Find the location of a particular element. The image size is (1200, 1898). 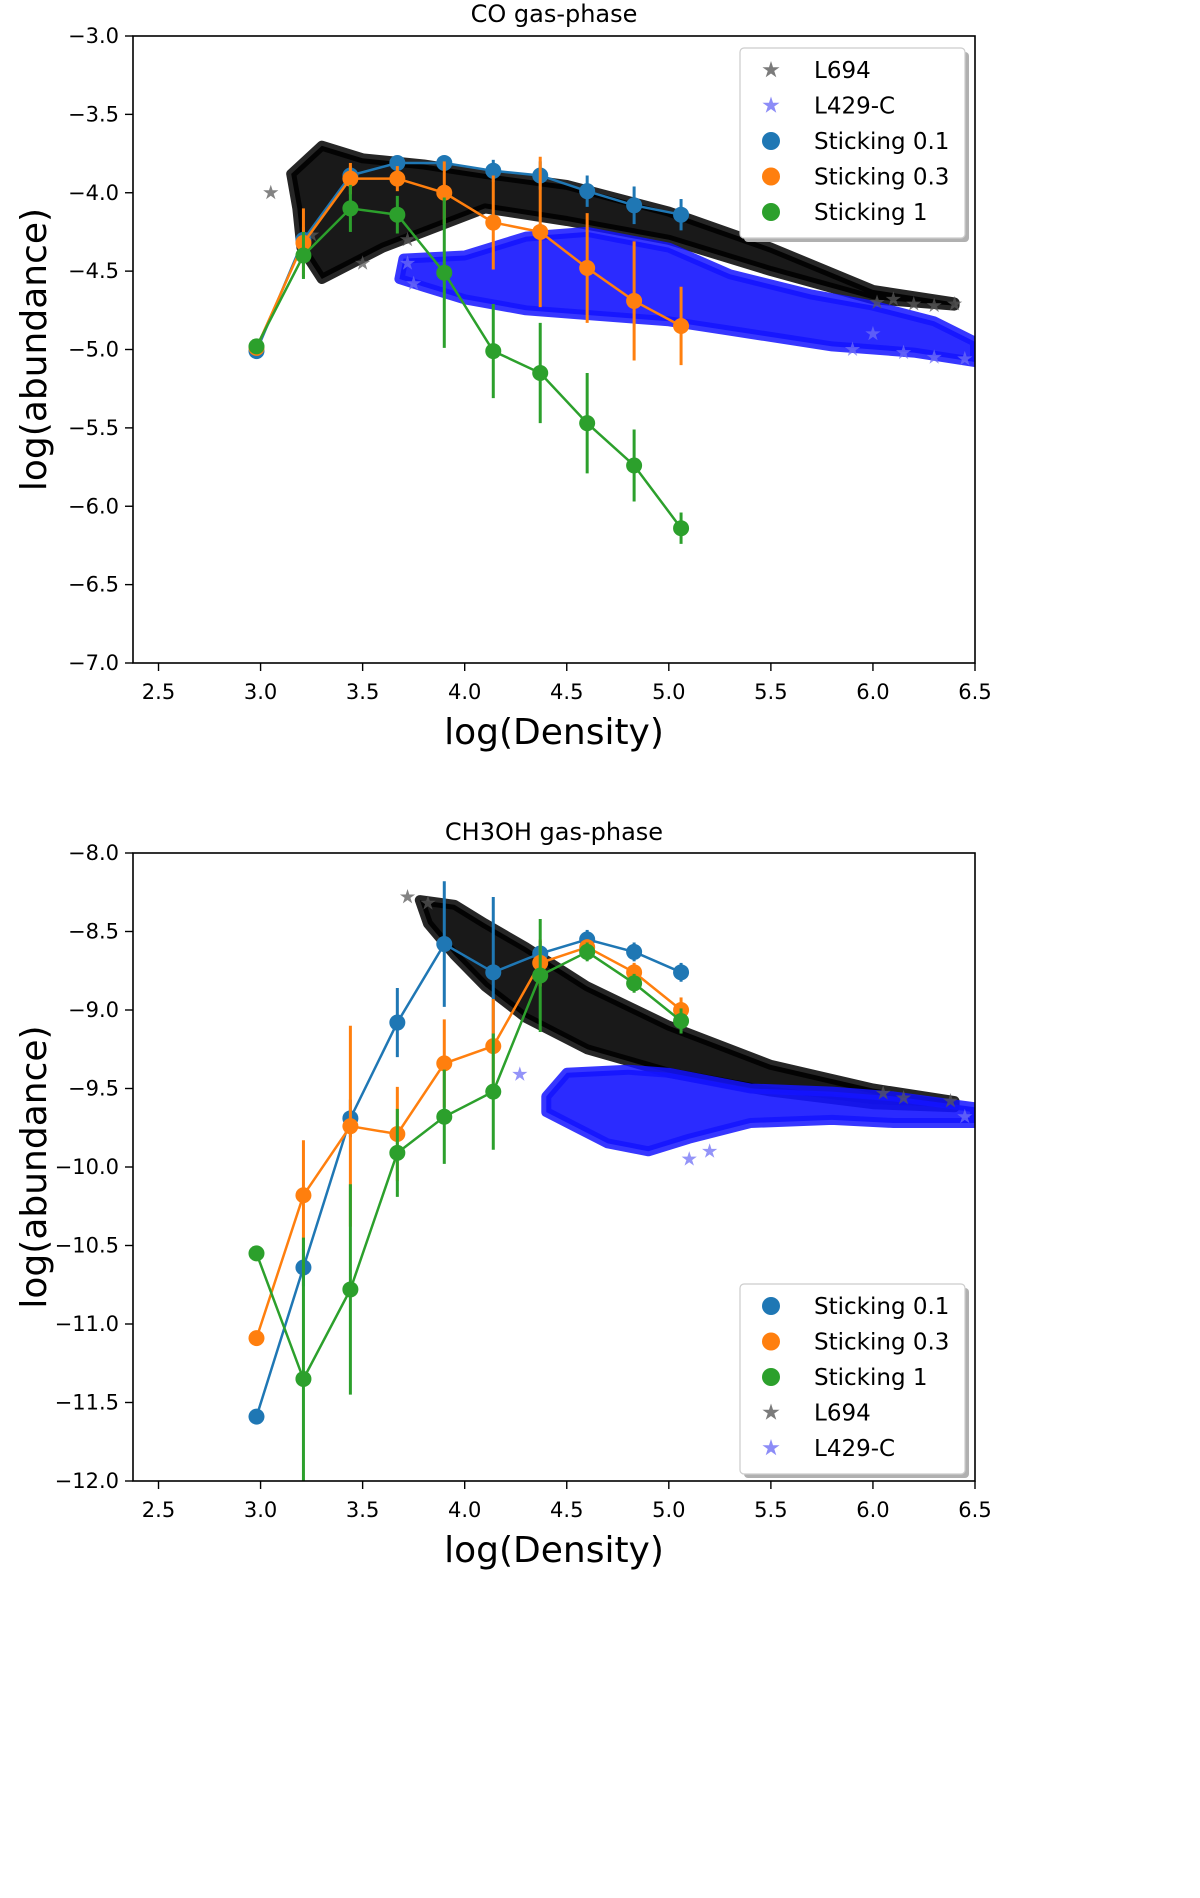

x-tick-label: 5.0 is located at coordinates (668, 1510).